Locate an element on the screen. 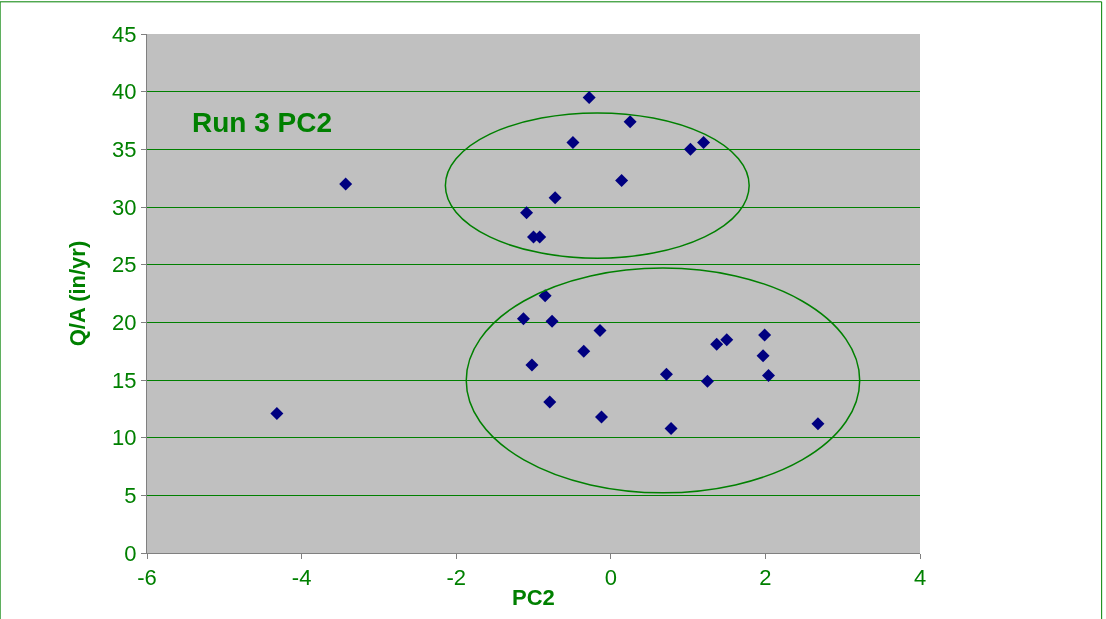 The height and width of the screenshot is (619, 1106). text: Run 3 PC2 is located at coordinates (262, 122).